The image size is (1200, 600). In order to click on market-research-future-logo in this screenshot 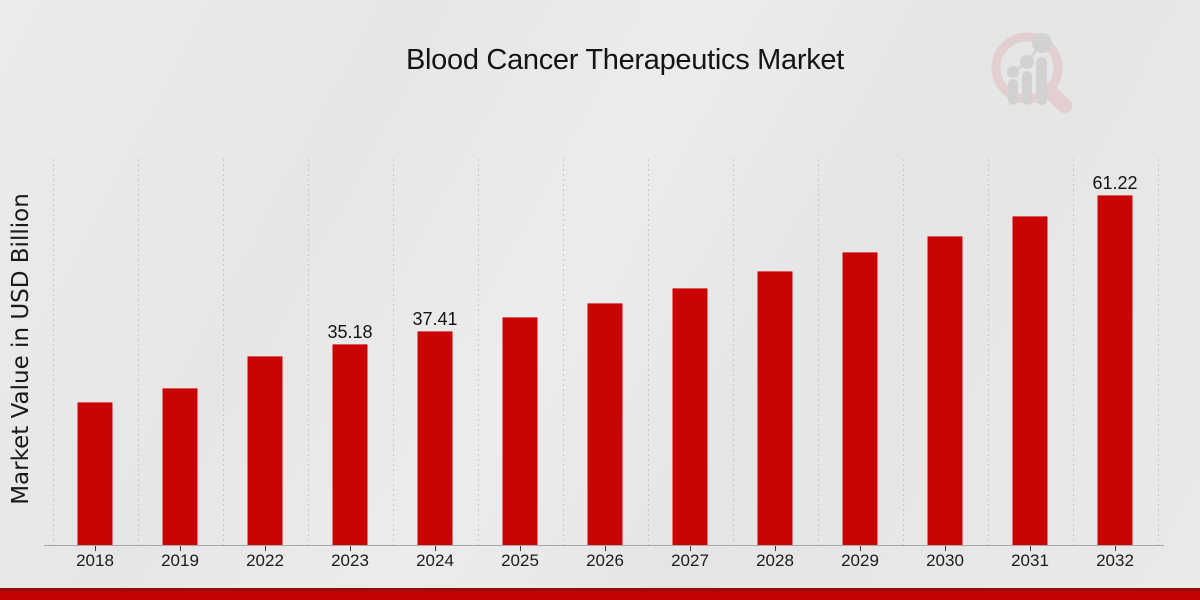, I will do `click(1032, 73)`.